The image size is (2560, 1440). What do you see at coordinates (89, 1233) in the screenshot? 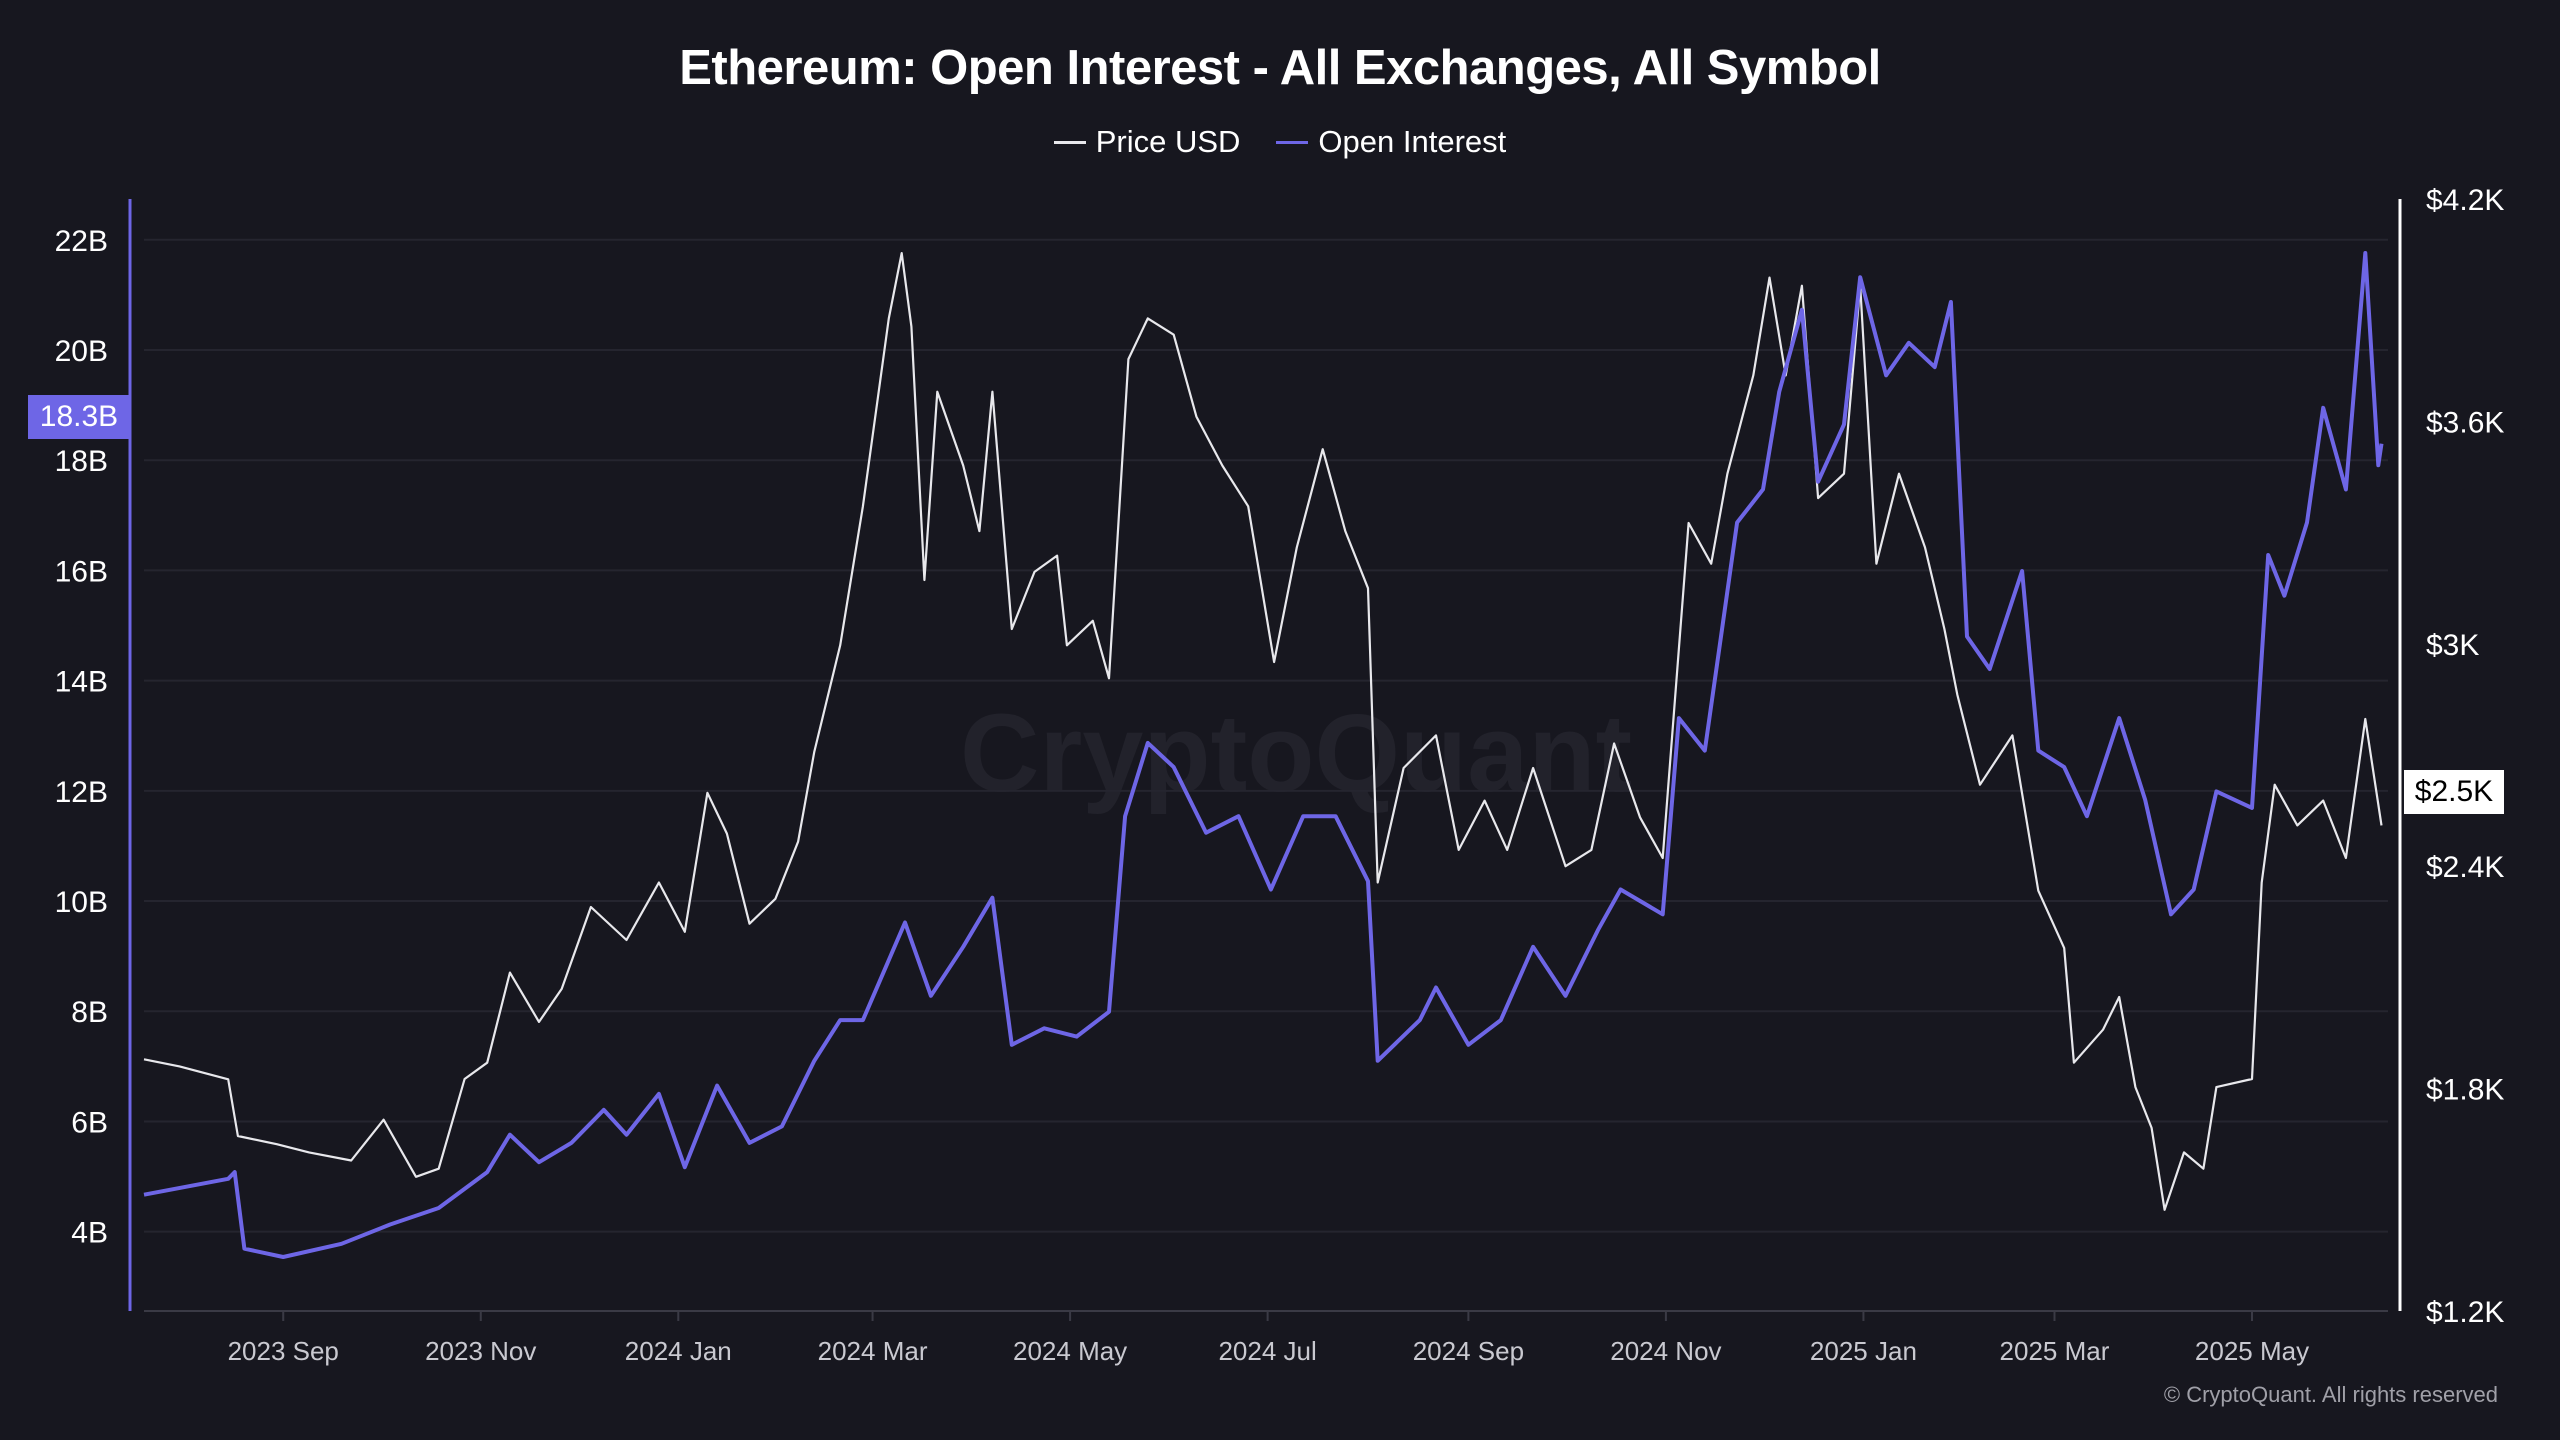
I see `left-axis-tick-label: 4B` at bounding box center [89, 1233].